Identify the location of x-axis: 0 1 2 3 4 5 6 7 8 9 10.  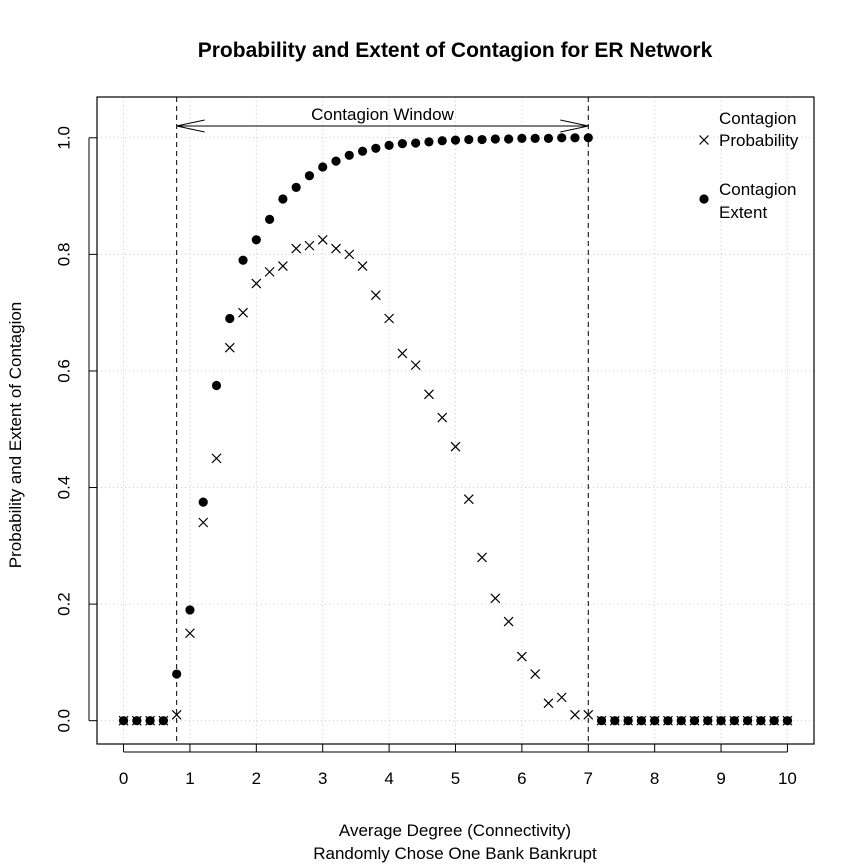
(458, 766).